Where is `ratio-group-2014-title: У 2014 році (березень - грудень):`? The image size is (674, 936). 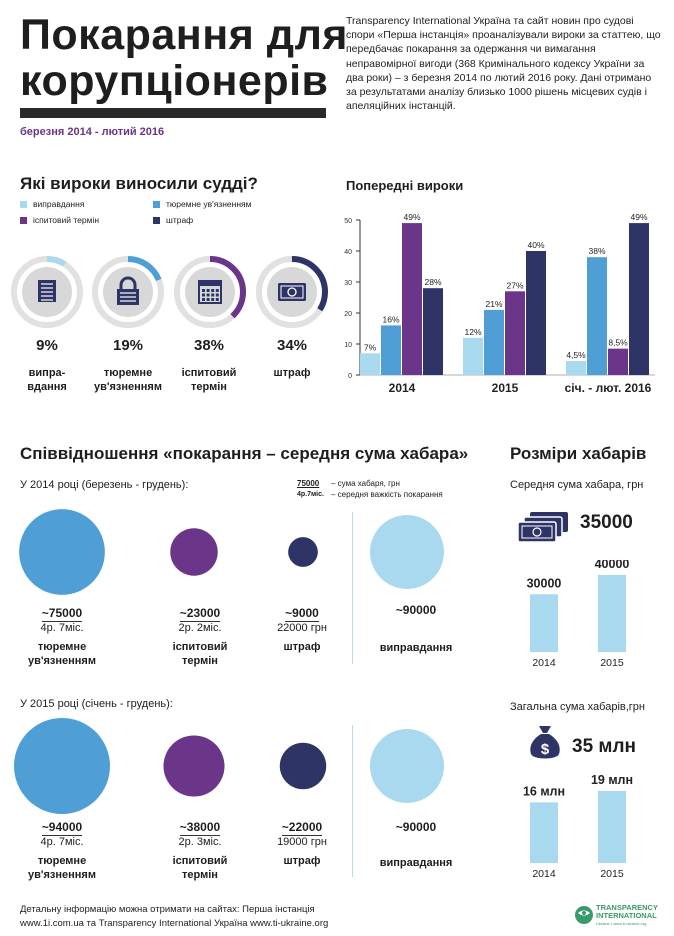
ratio-group-2014-title: У 2014 році (березень - грудень): is located at coordinates (104, 485).